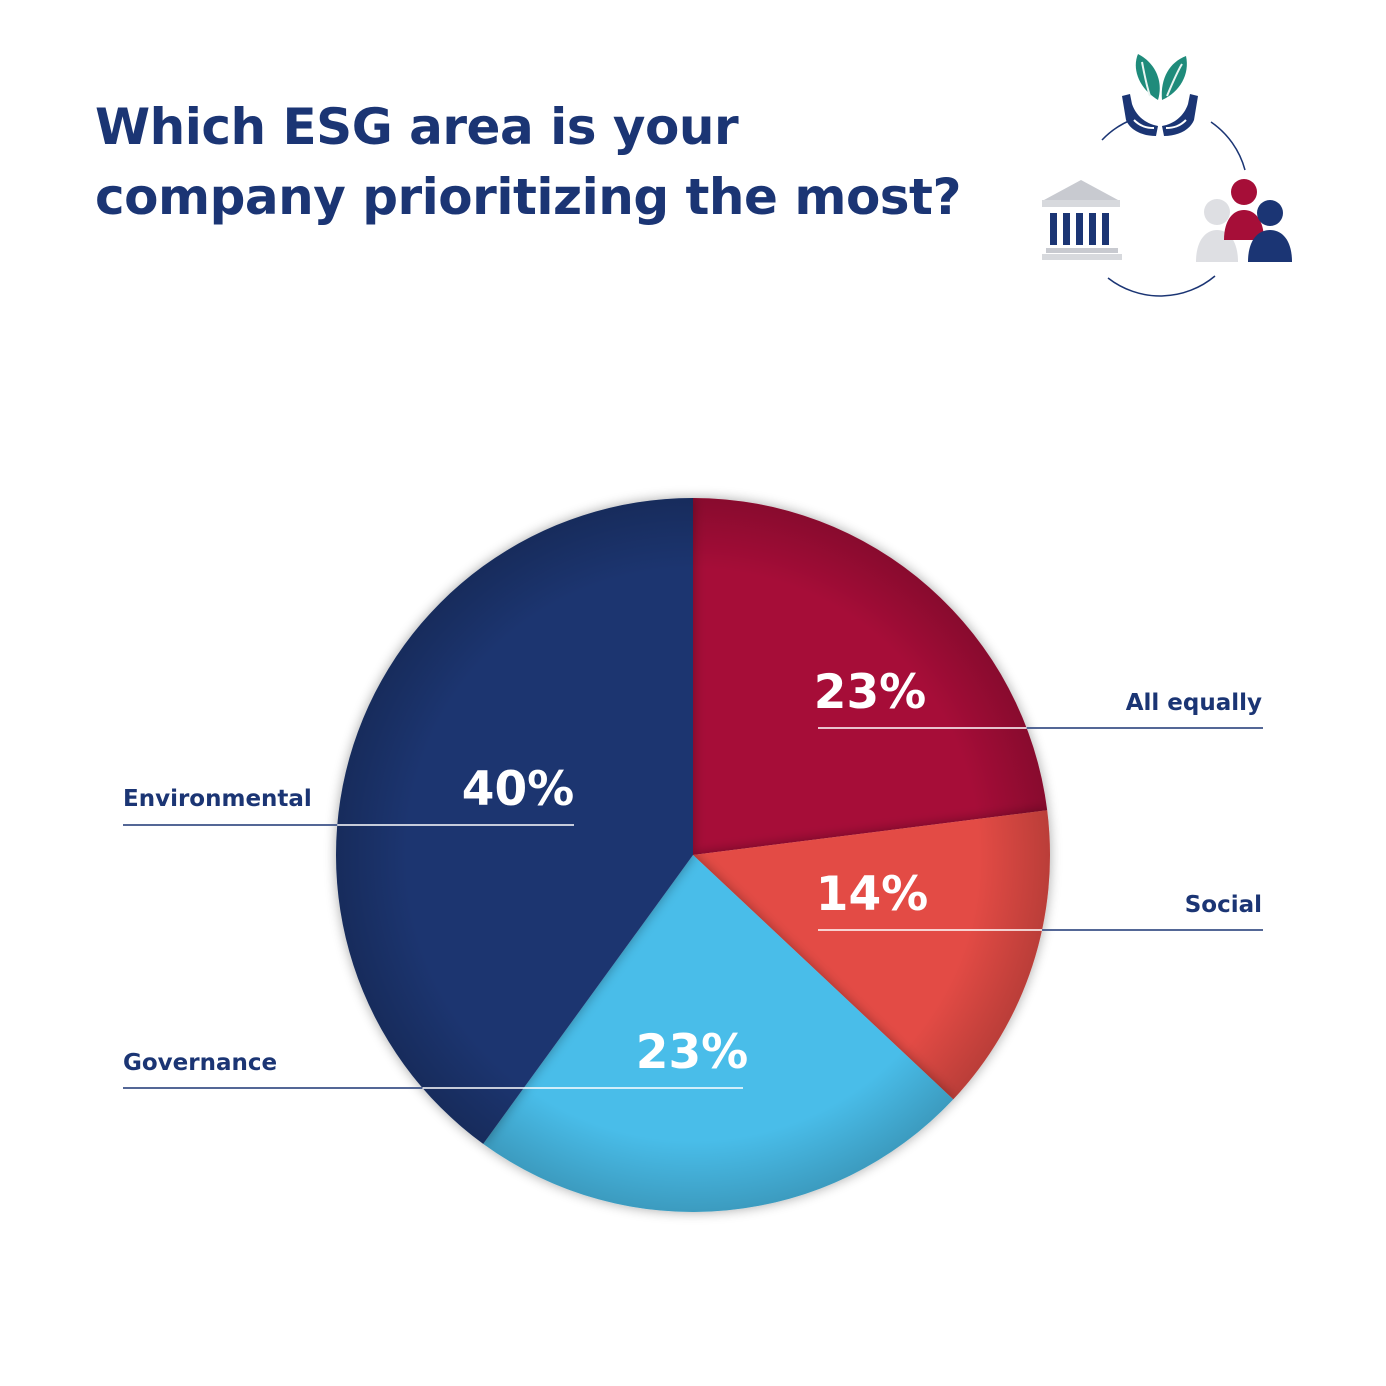 This screenshot has width=1386, height=1386. What do you see at coordinates (870, 692) in the screenshot?
I see `data-label-all-equally: 23%` at bounding box center [870, 692].